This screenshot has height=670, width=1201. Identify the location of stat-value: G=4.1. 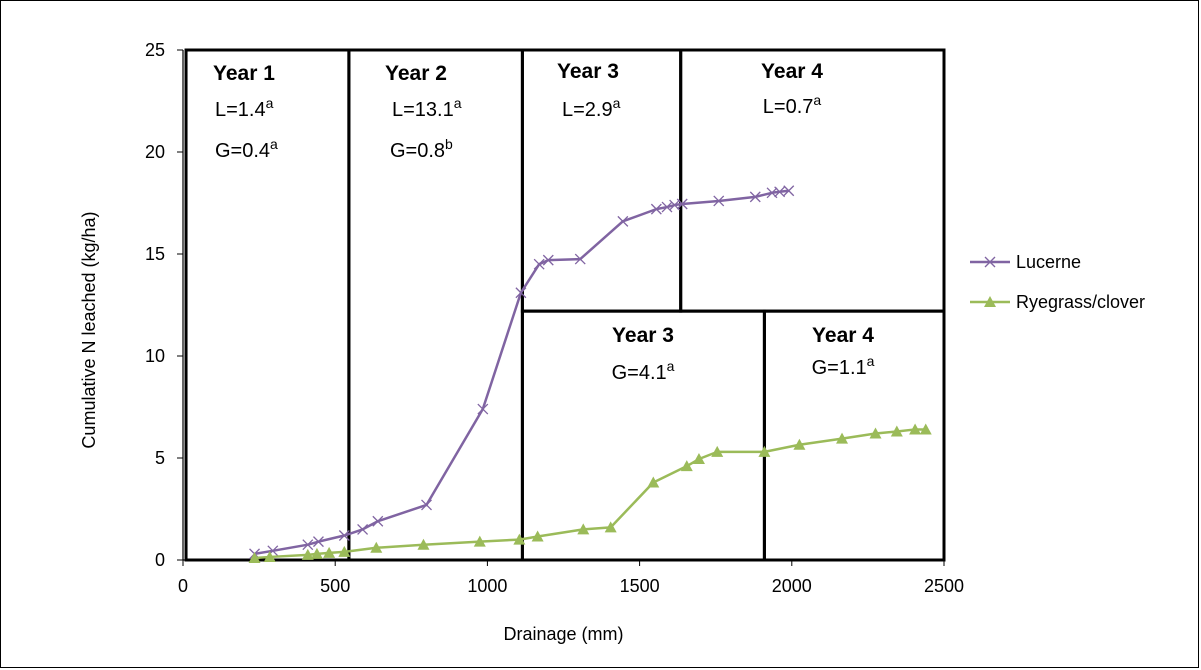
(639, 373).